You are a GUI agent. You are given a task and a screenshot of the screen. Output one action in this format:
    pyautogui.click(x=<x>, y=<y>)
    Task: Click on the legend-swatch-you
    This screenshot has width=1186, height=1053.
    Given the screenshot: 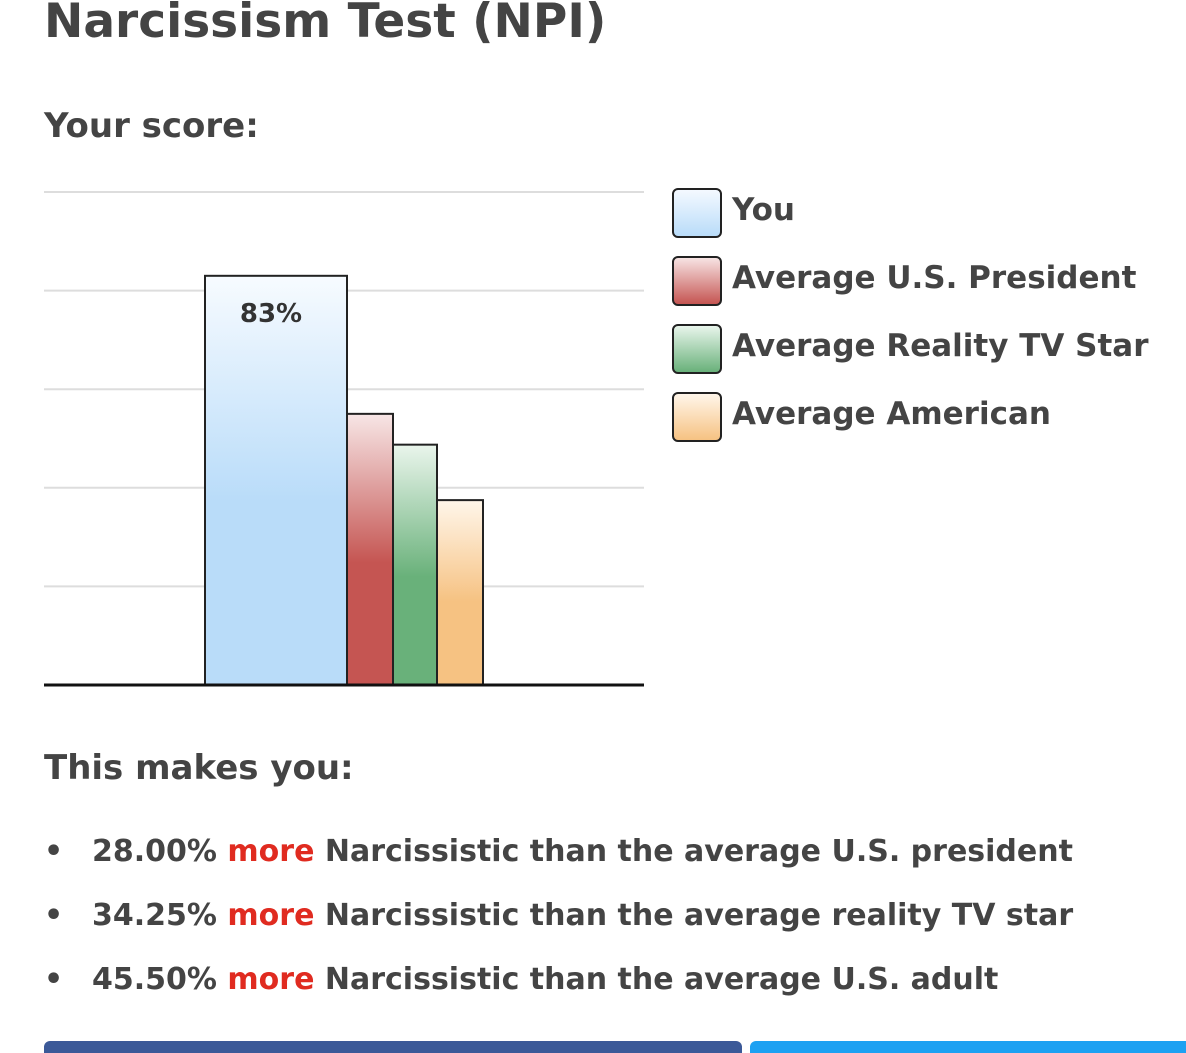 What is the action you would take?
    pyautogui.click(x=697, y=213)
    